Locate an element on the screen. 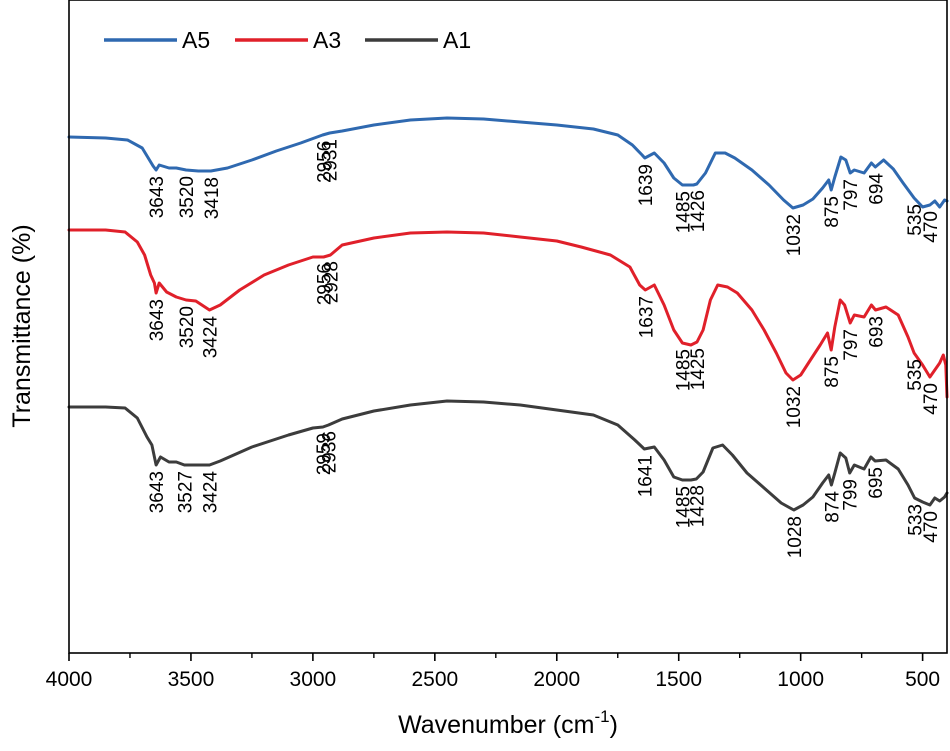 The width and height of the screenshot is (950, 751). peak-label: 1425 is located at coordinates (698, 369).